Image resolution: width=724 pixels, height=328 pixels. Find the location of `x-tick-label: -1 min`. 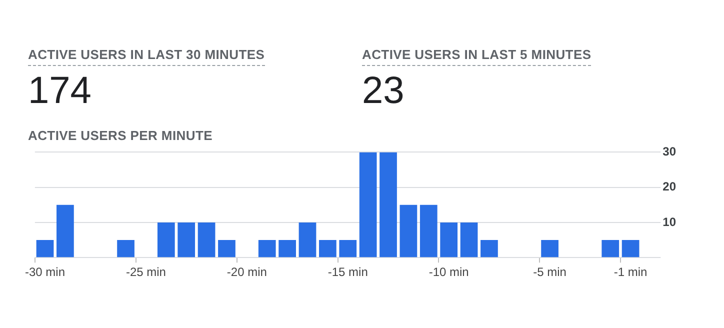

x-tick-label: -1 min is located at coordinates (631, 272).